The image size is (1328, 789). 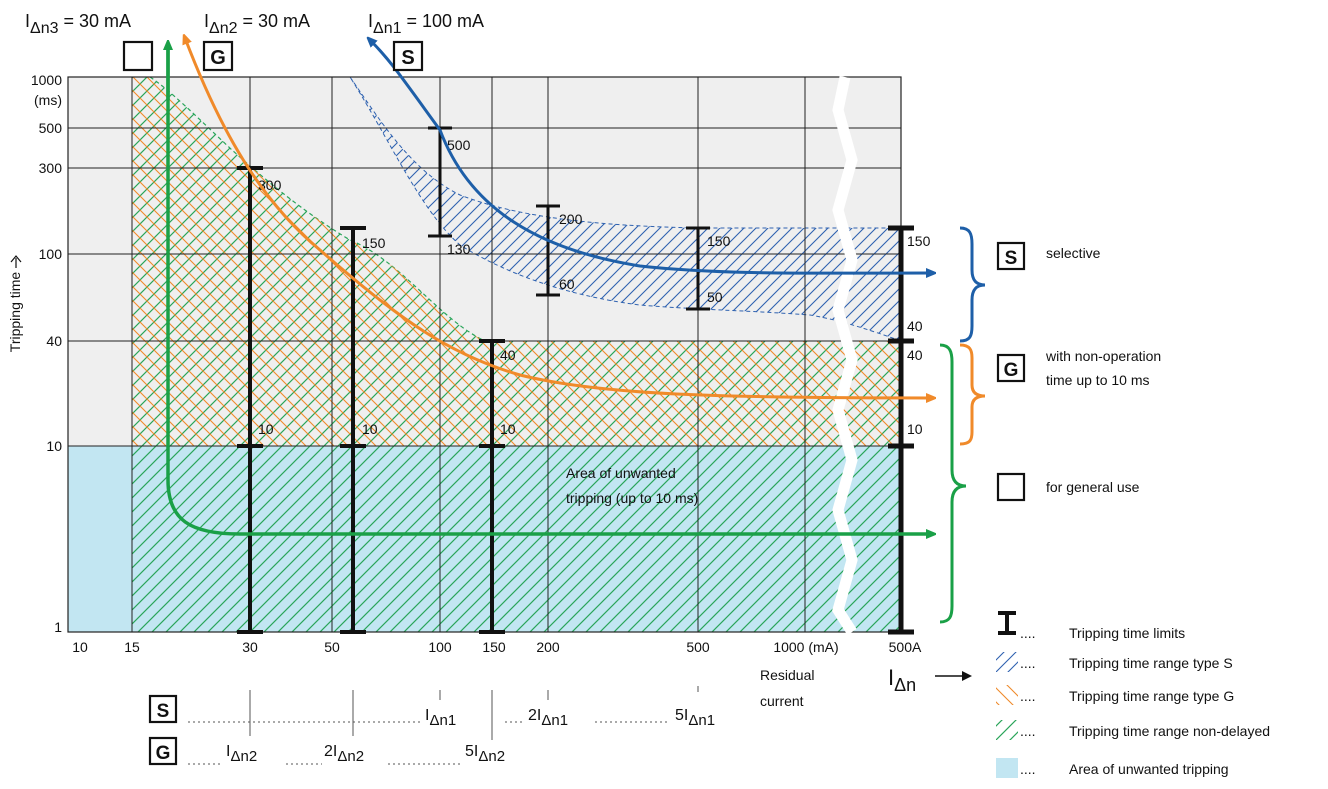 What do you see at coordinates (567, 284) in the screenshot?
I see `svg-text: 60` at bounding box center [567, 284].